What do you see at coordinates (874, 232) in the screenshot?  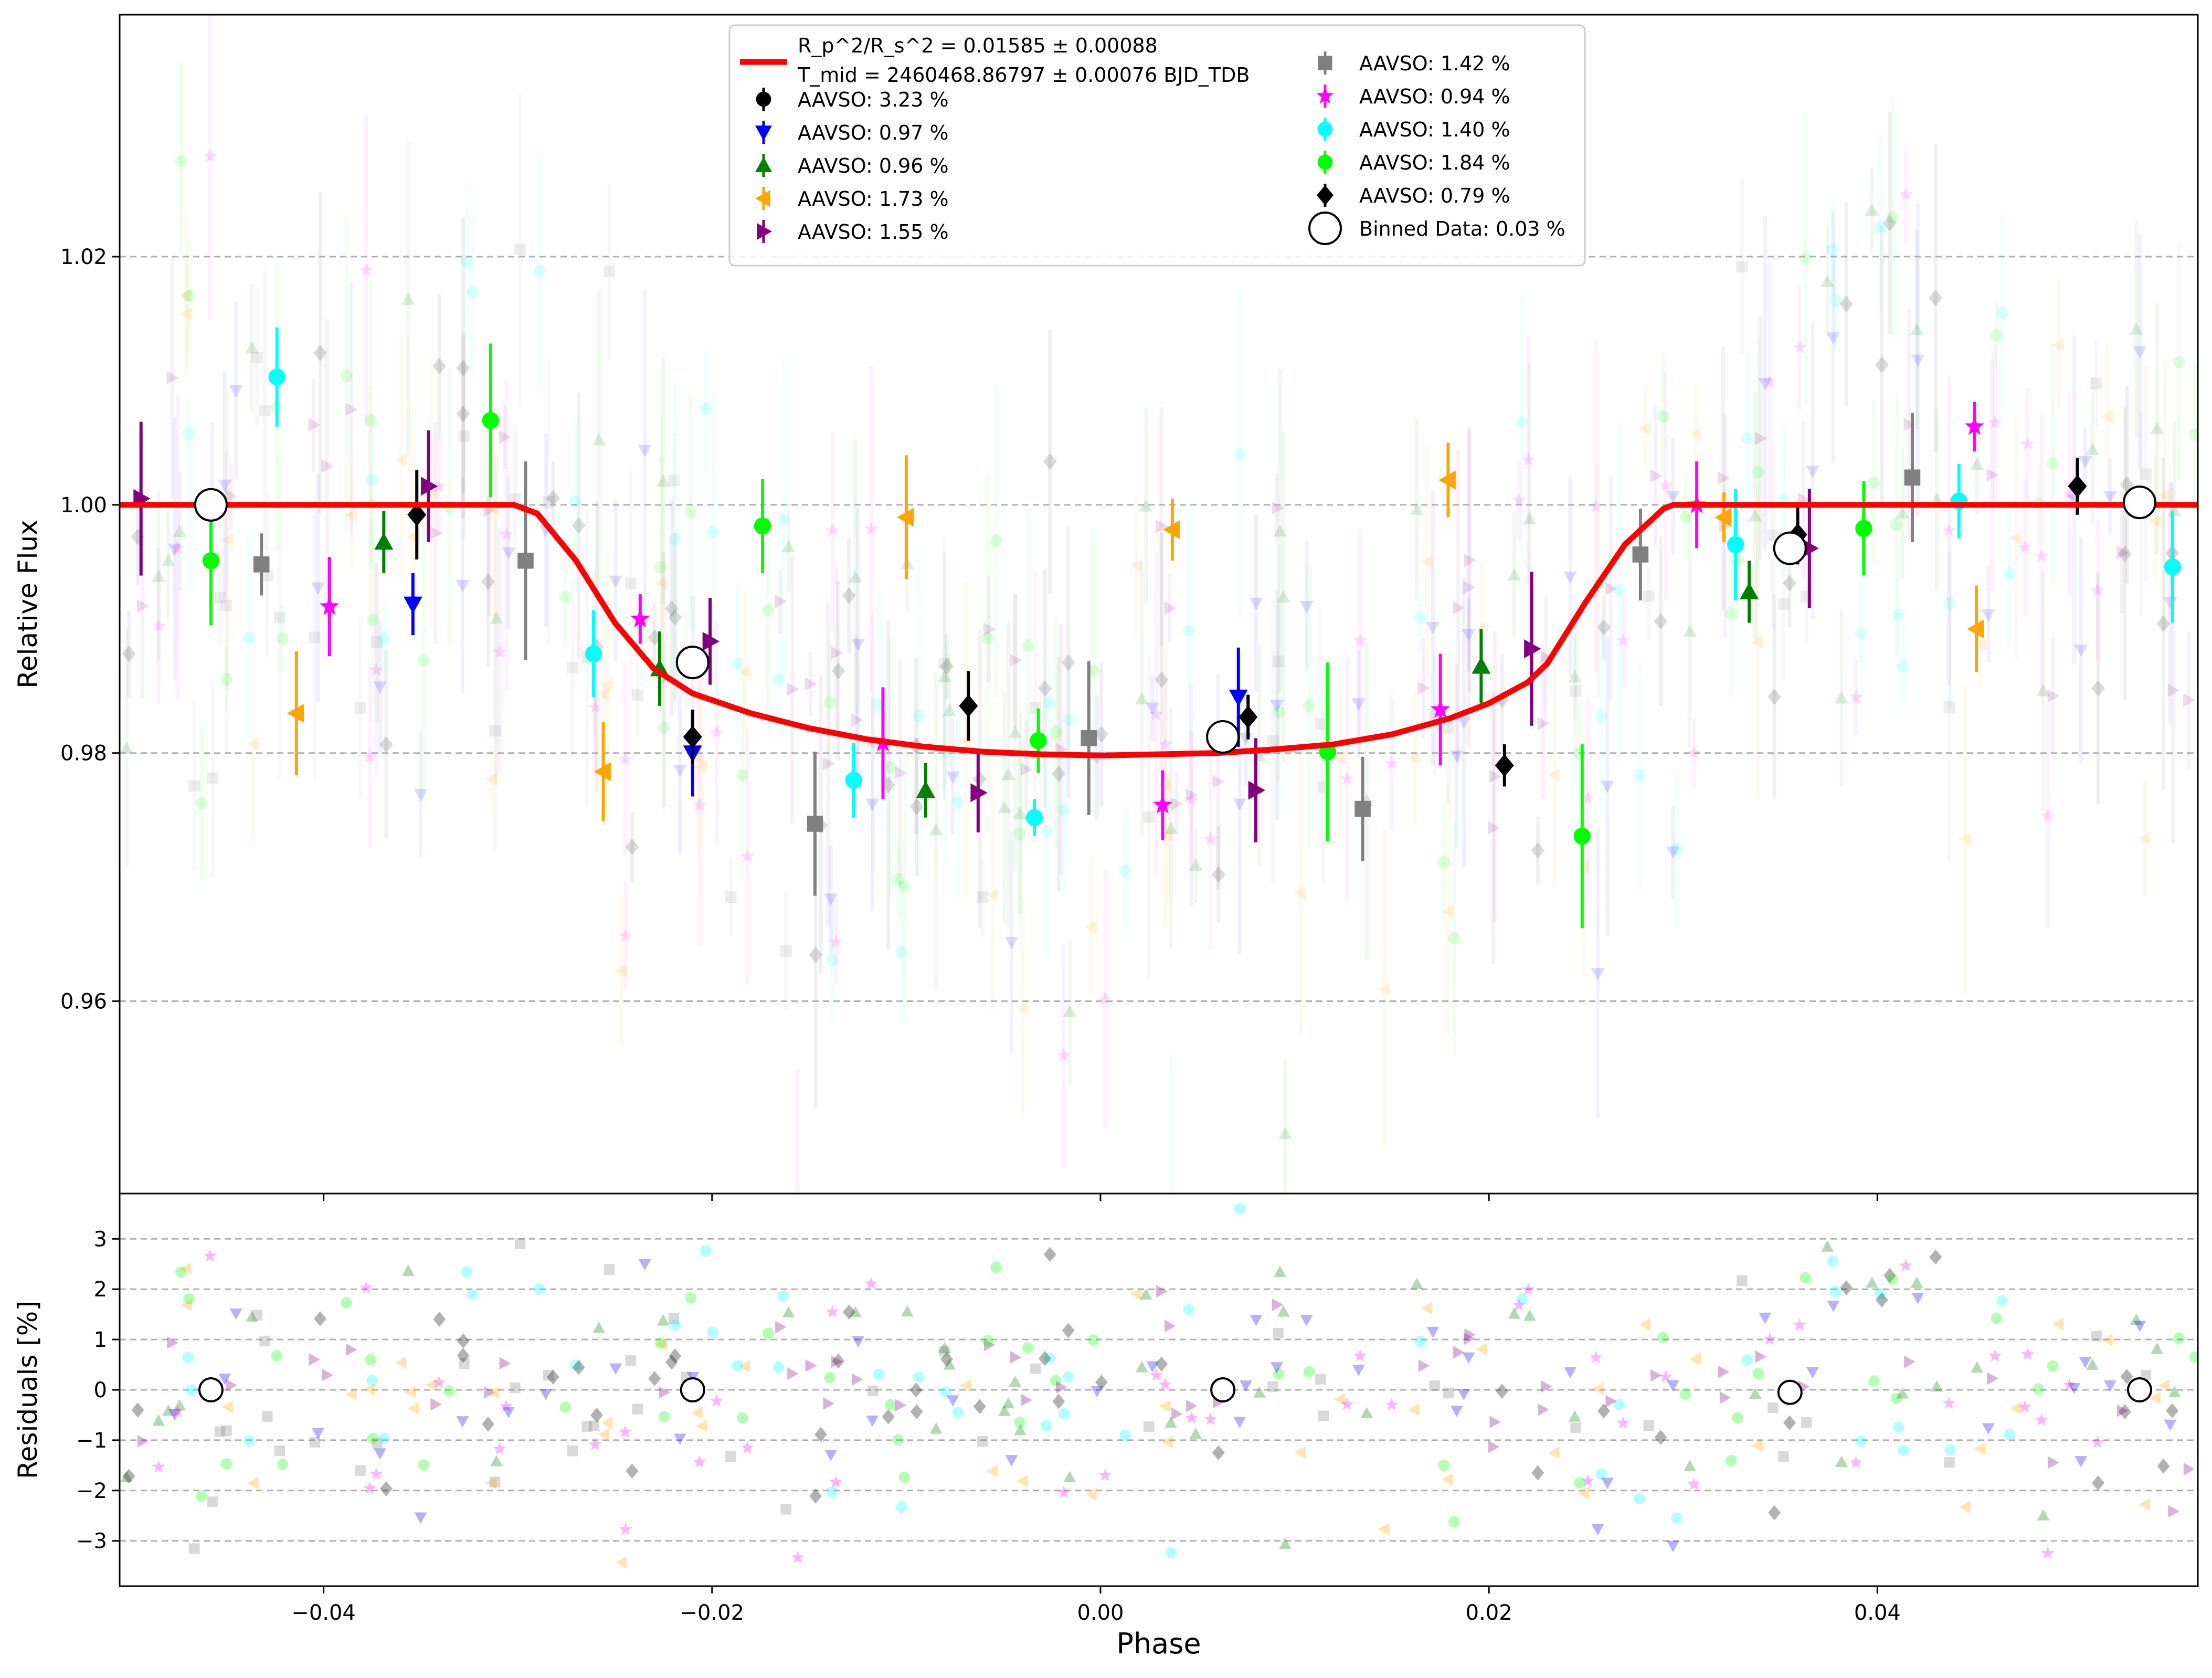 I see `legend-label: AAVSO: 1.55 %` at bounding box center [874, 232].